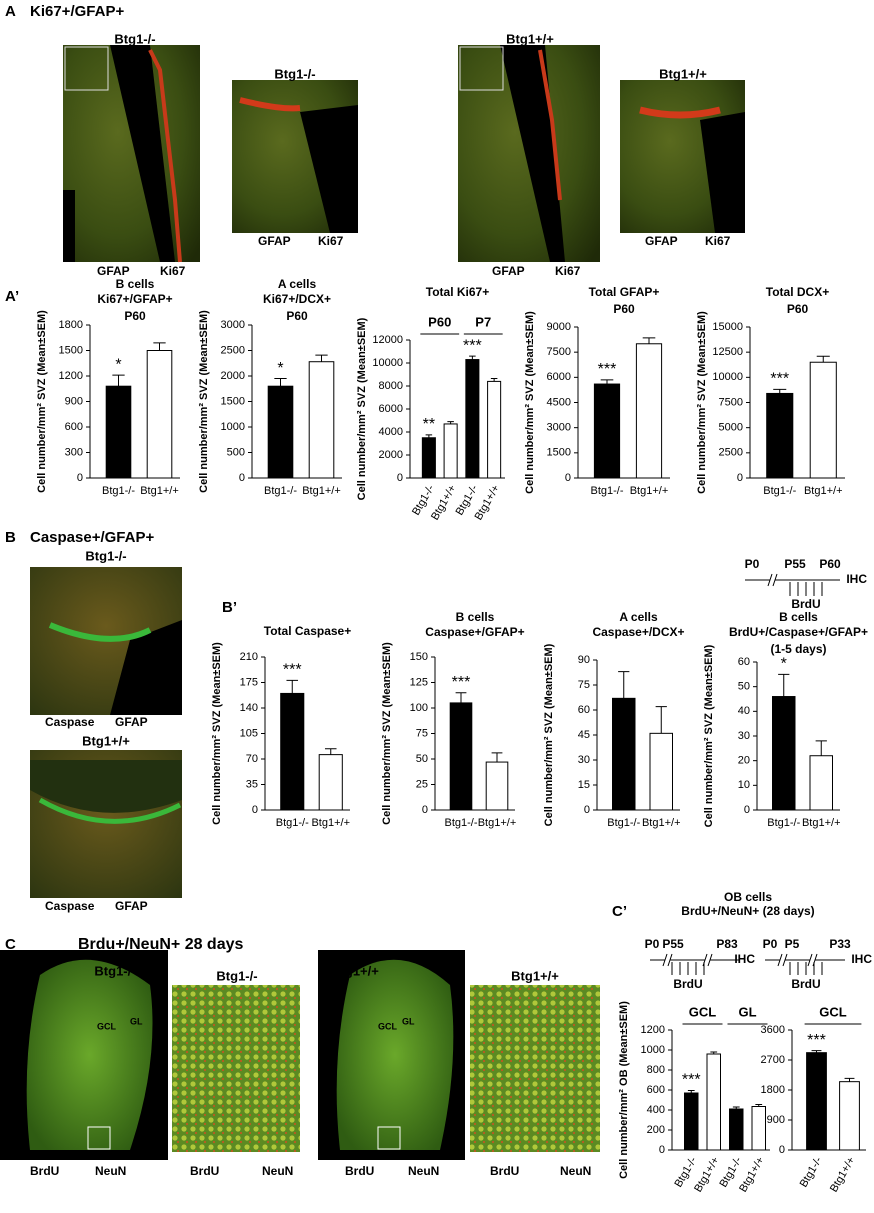 The width and height of the screenshot is (874, 1213). I want to click on y-tick-label: 50, so click(744, 687).